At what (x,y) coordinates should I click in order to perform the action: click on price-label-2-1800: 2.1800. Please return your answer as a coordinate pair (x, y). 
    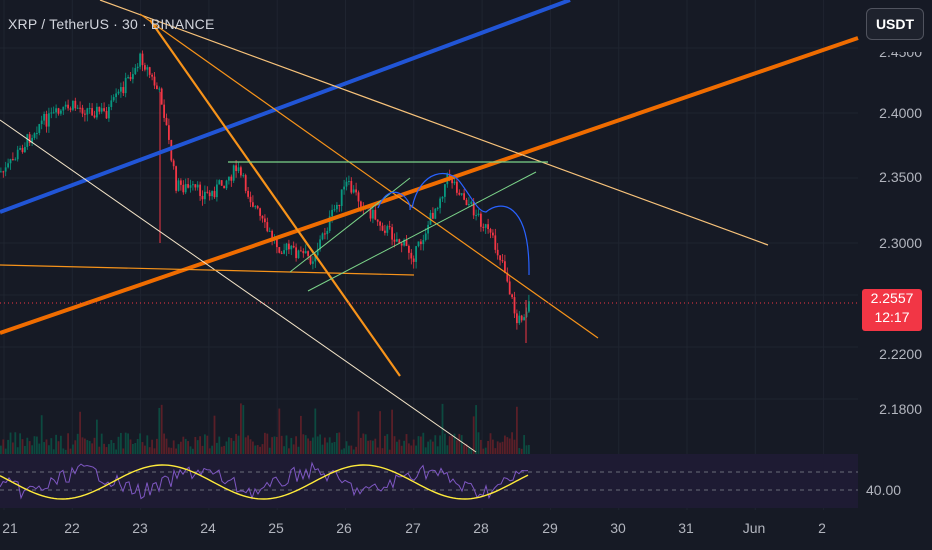
    Looking at the image, I should click on (900, 409).